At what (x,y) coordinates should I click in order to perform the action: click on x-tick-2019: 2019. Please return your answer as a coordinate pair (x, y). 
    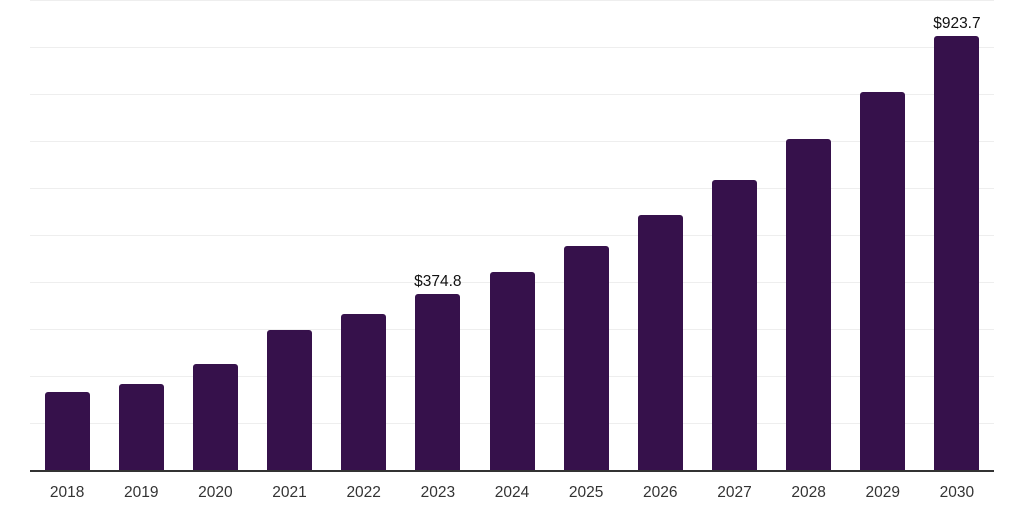
    Looking at the image, I should click on (141, 492).